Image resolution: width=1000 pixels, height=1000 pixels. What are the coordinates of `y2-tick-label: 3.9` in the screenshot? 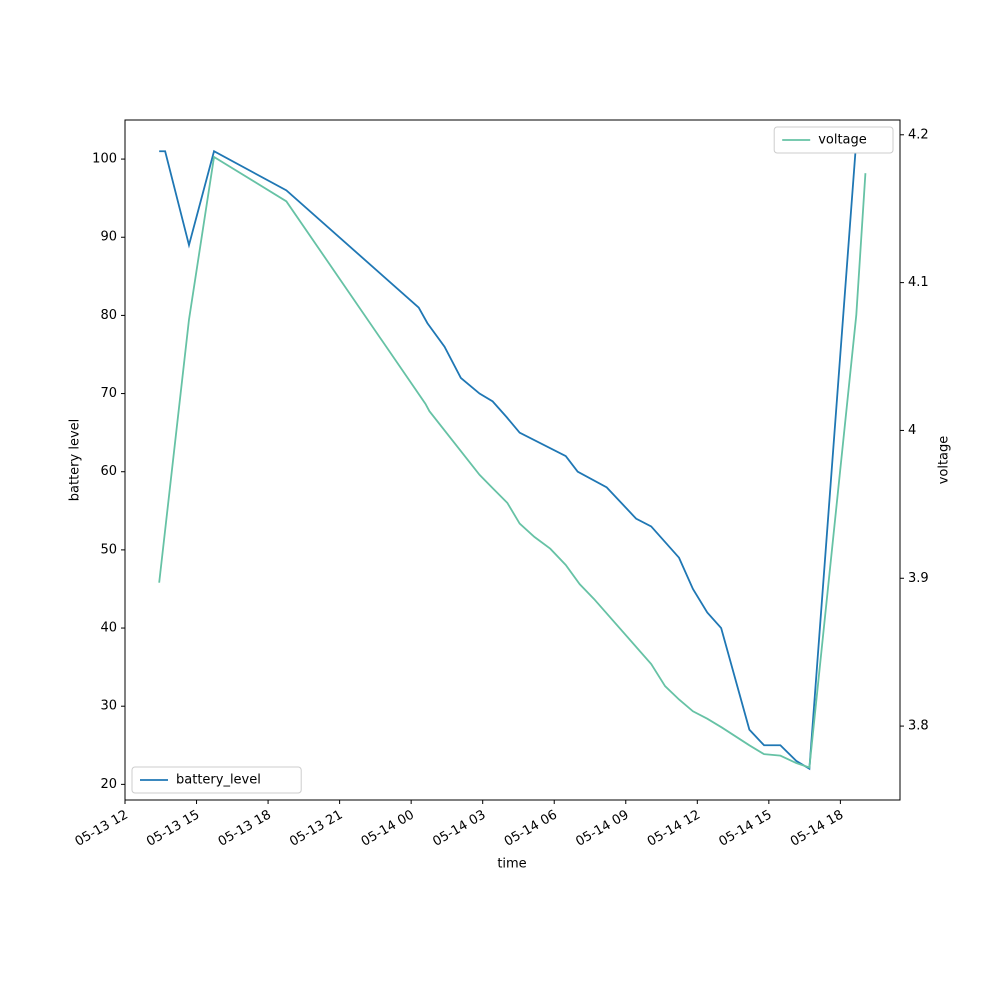 It's located at (918, 578).